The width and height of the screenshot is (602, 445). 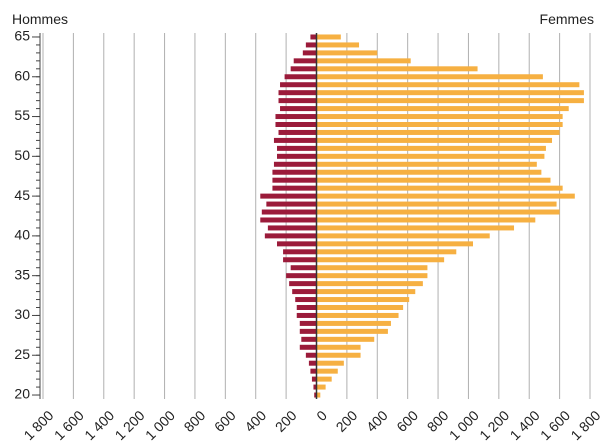 I want to click on y-tick-label: 35, so click(x=22, y=274).